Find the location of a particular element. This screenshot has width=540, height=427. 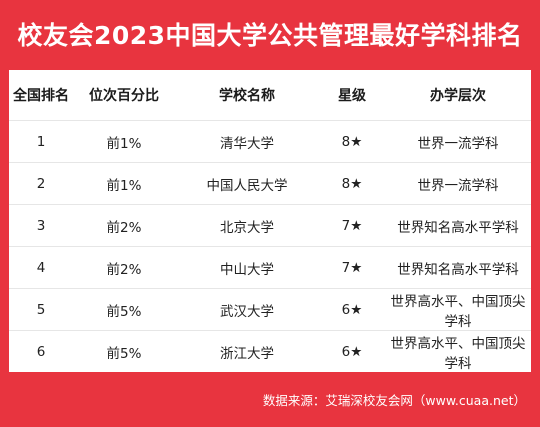

column-header-rank: 全国排名 is located at coordinates (41, 95).